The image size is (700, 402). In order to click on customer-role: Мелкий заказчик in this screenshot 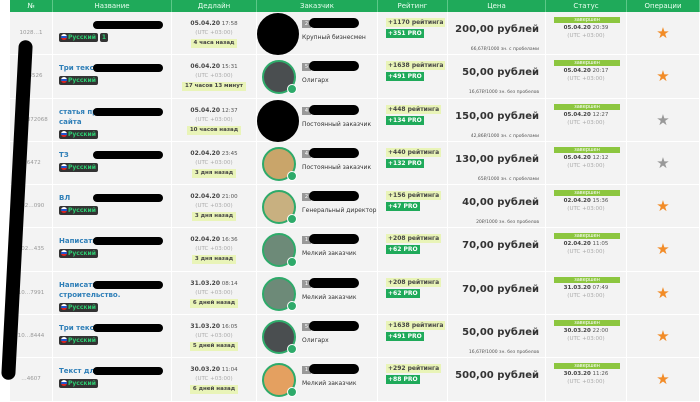, I will do `click(329, 297)`.